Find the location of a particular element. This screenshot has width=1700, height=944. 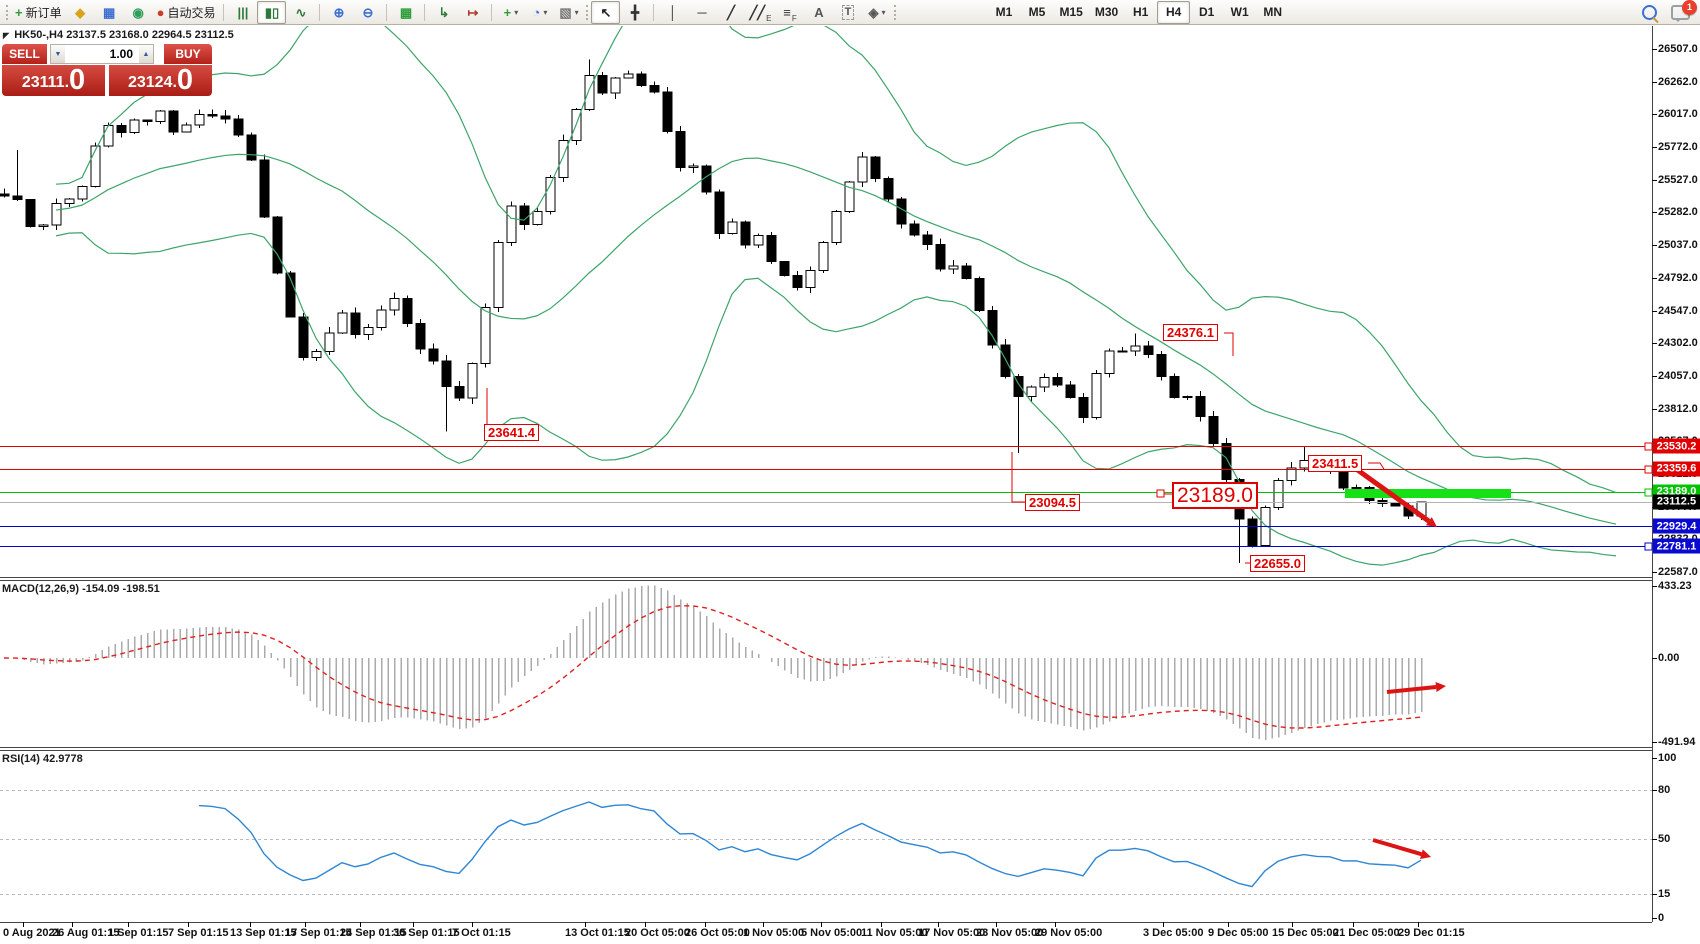

fibonacci-icon-glyph: ≡ is located at coordinates (787, 12).